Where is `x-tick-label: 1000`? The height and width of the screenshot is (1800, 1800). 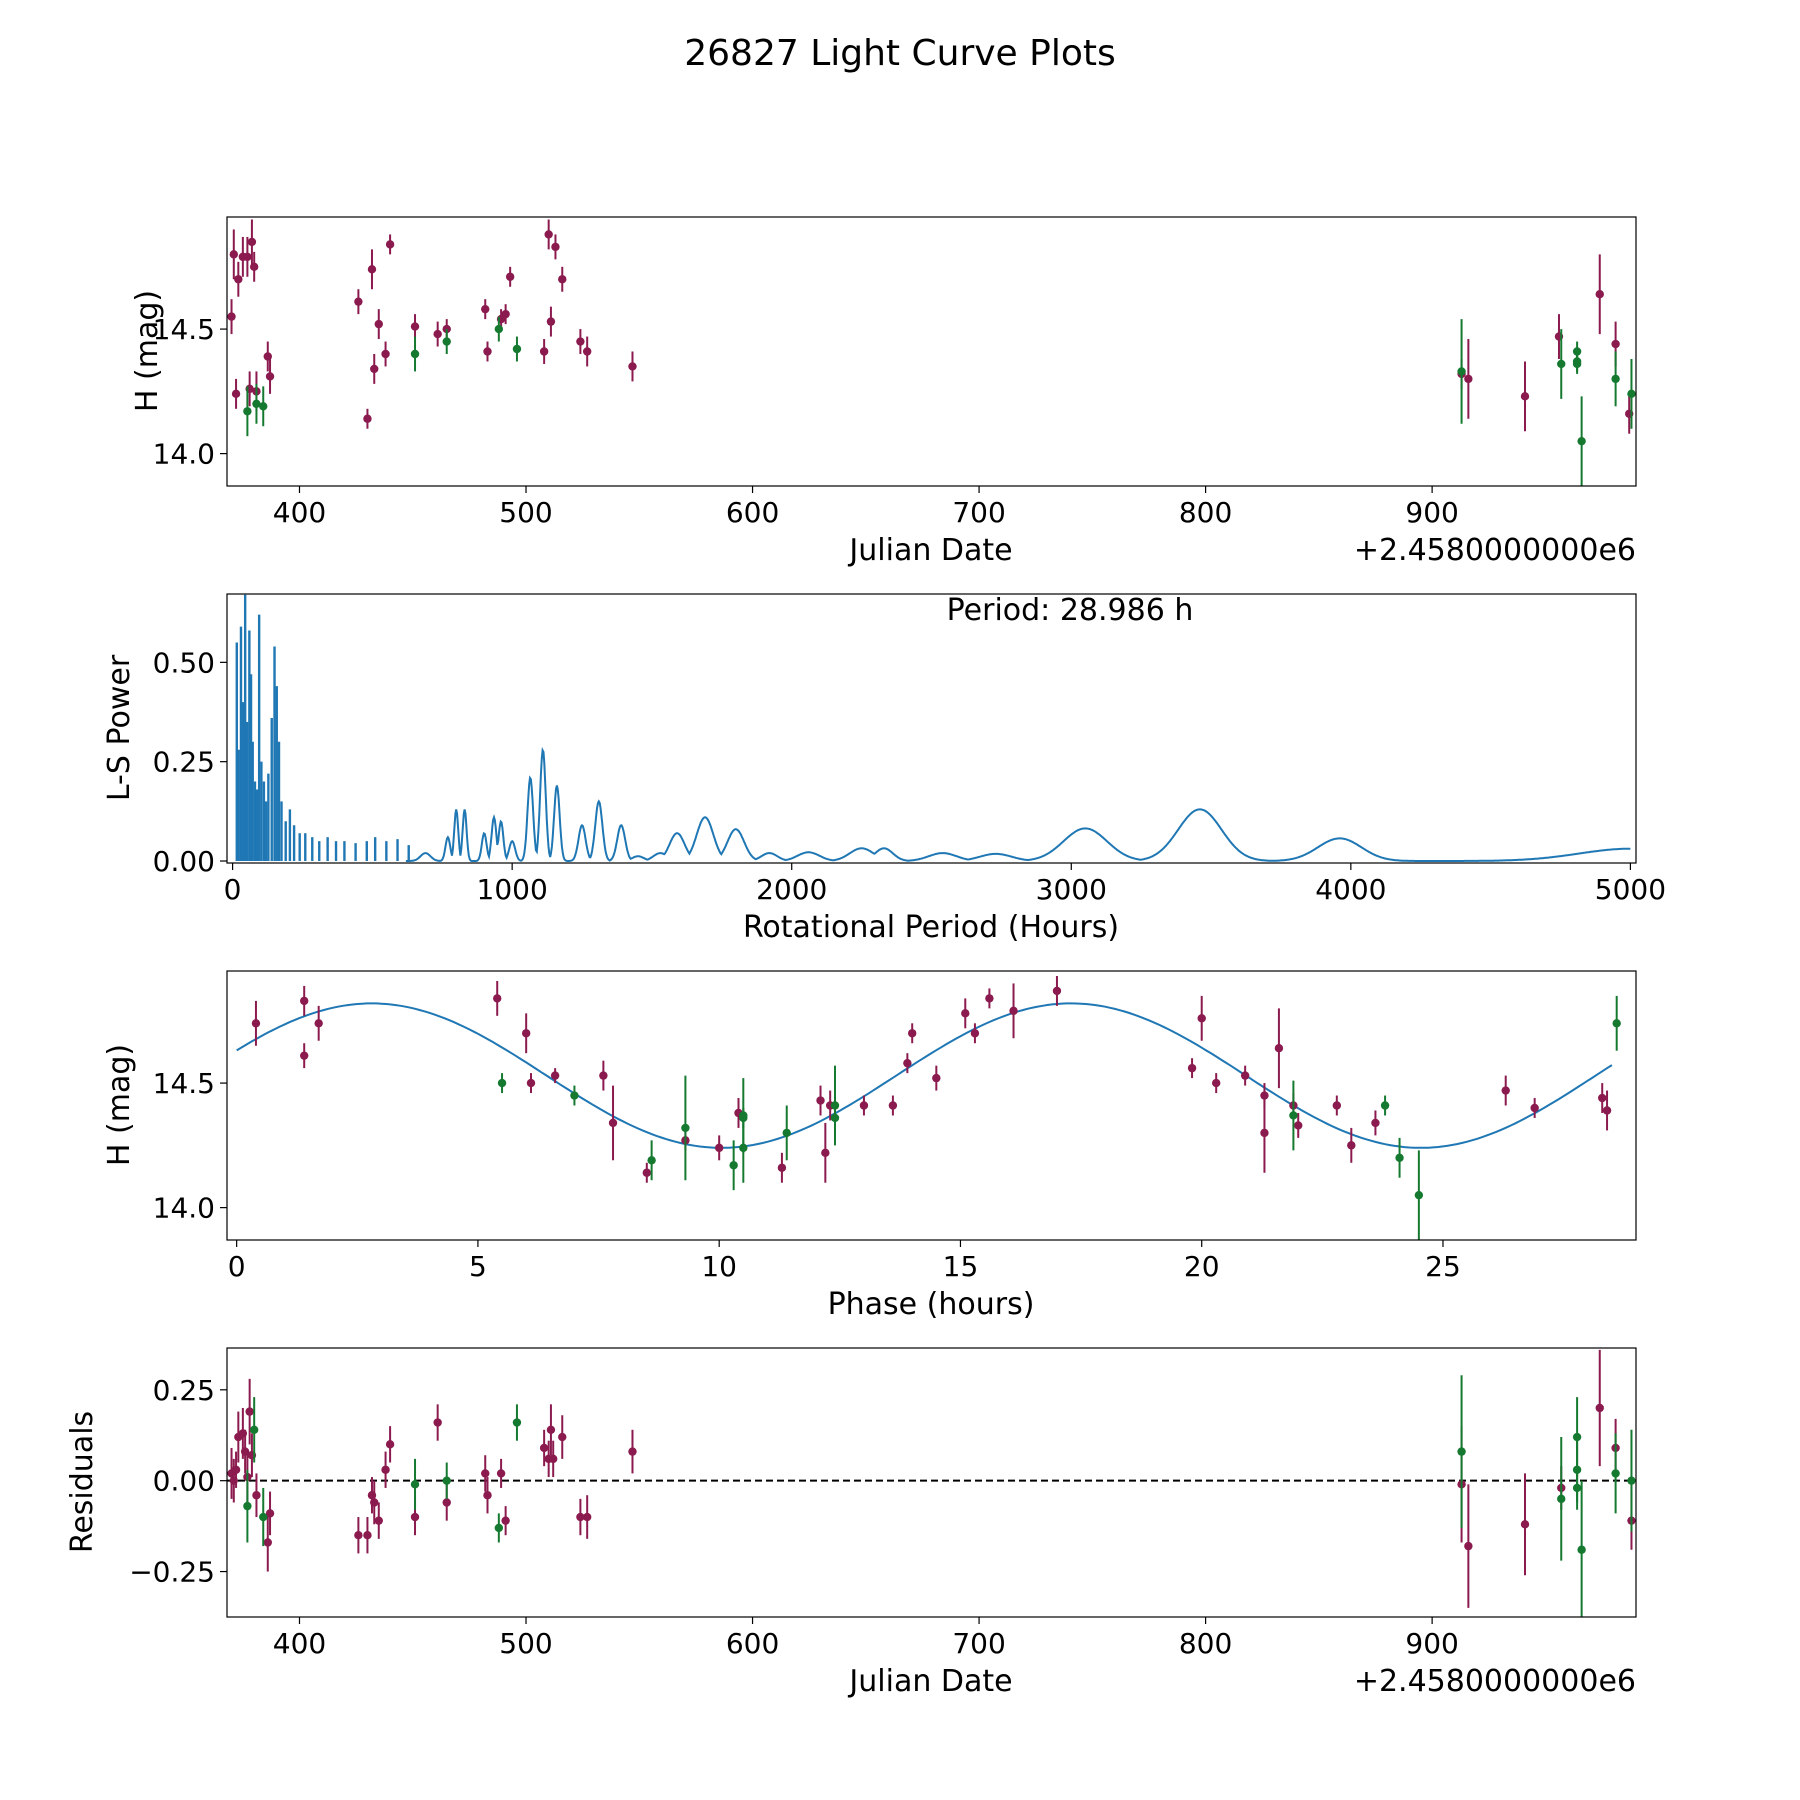
x-tick-label: 1000 is located at coordinates (512, 889).